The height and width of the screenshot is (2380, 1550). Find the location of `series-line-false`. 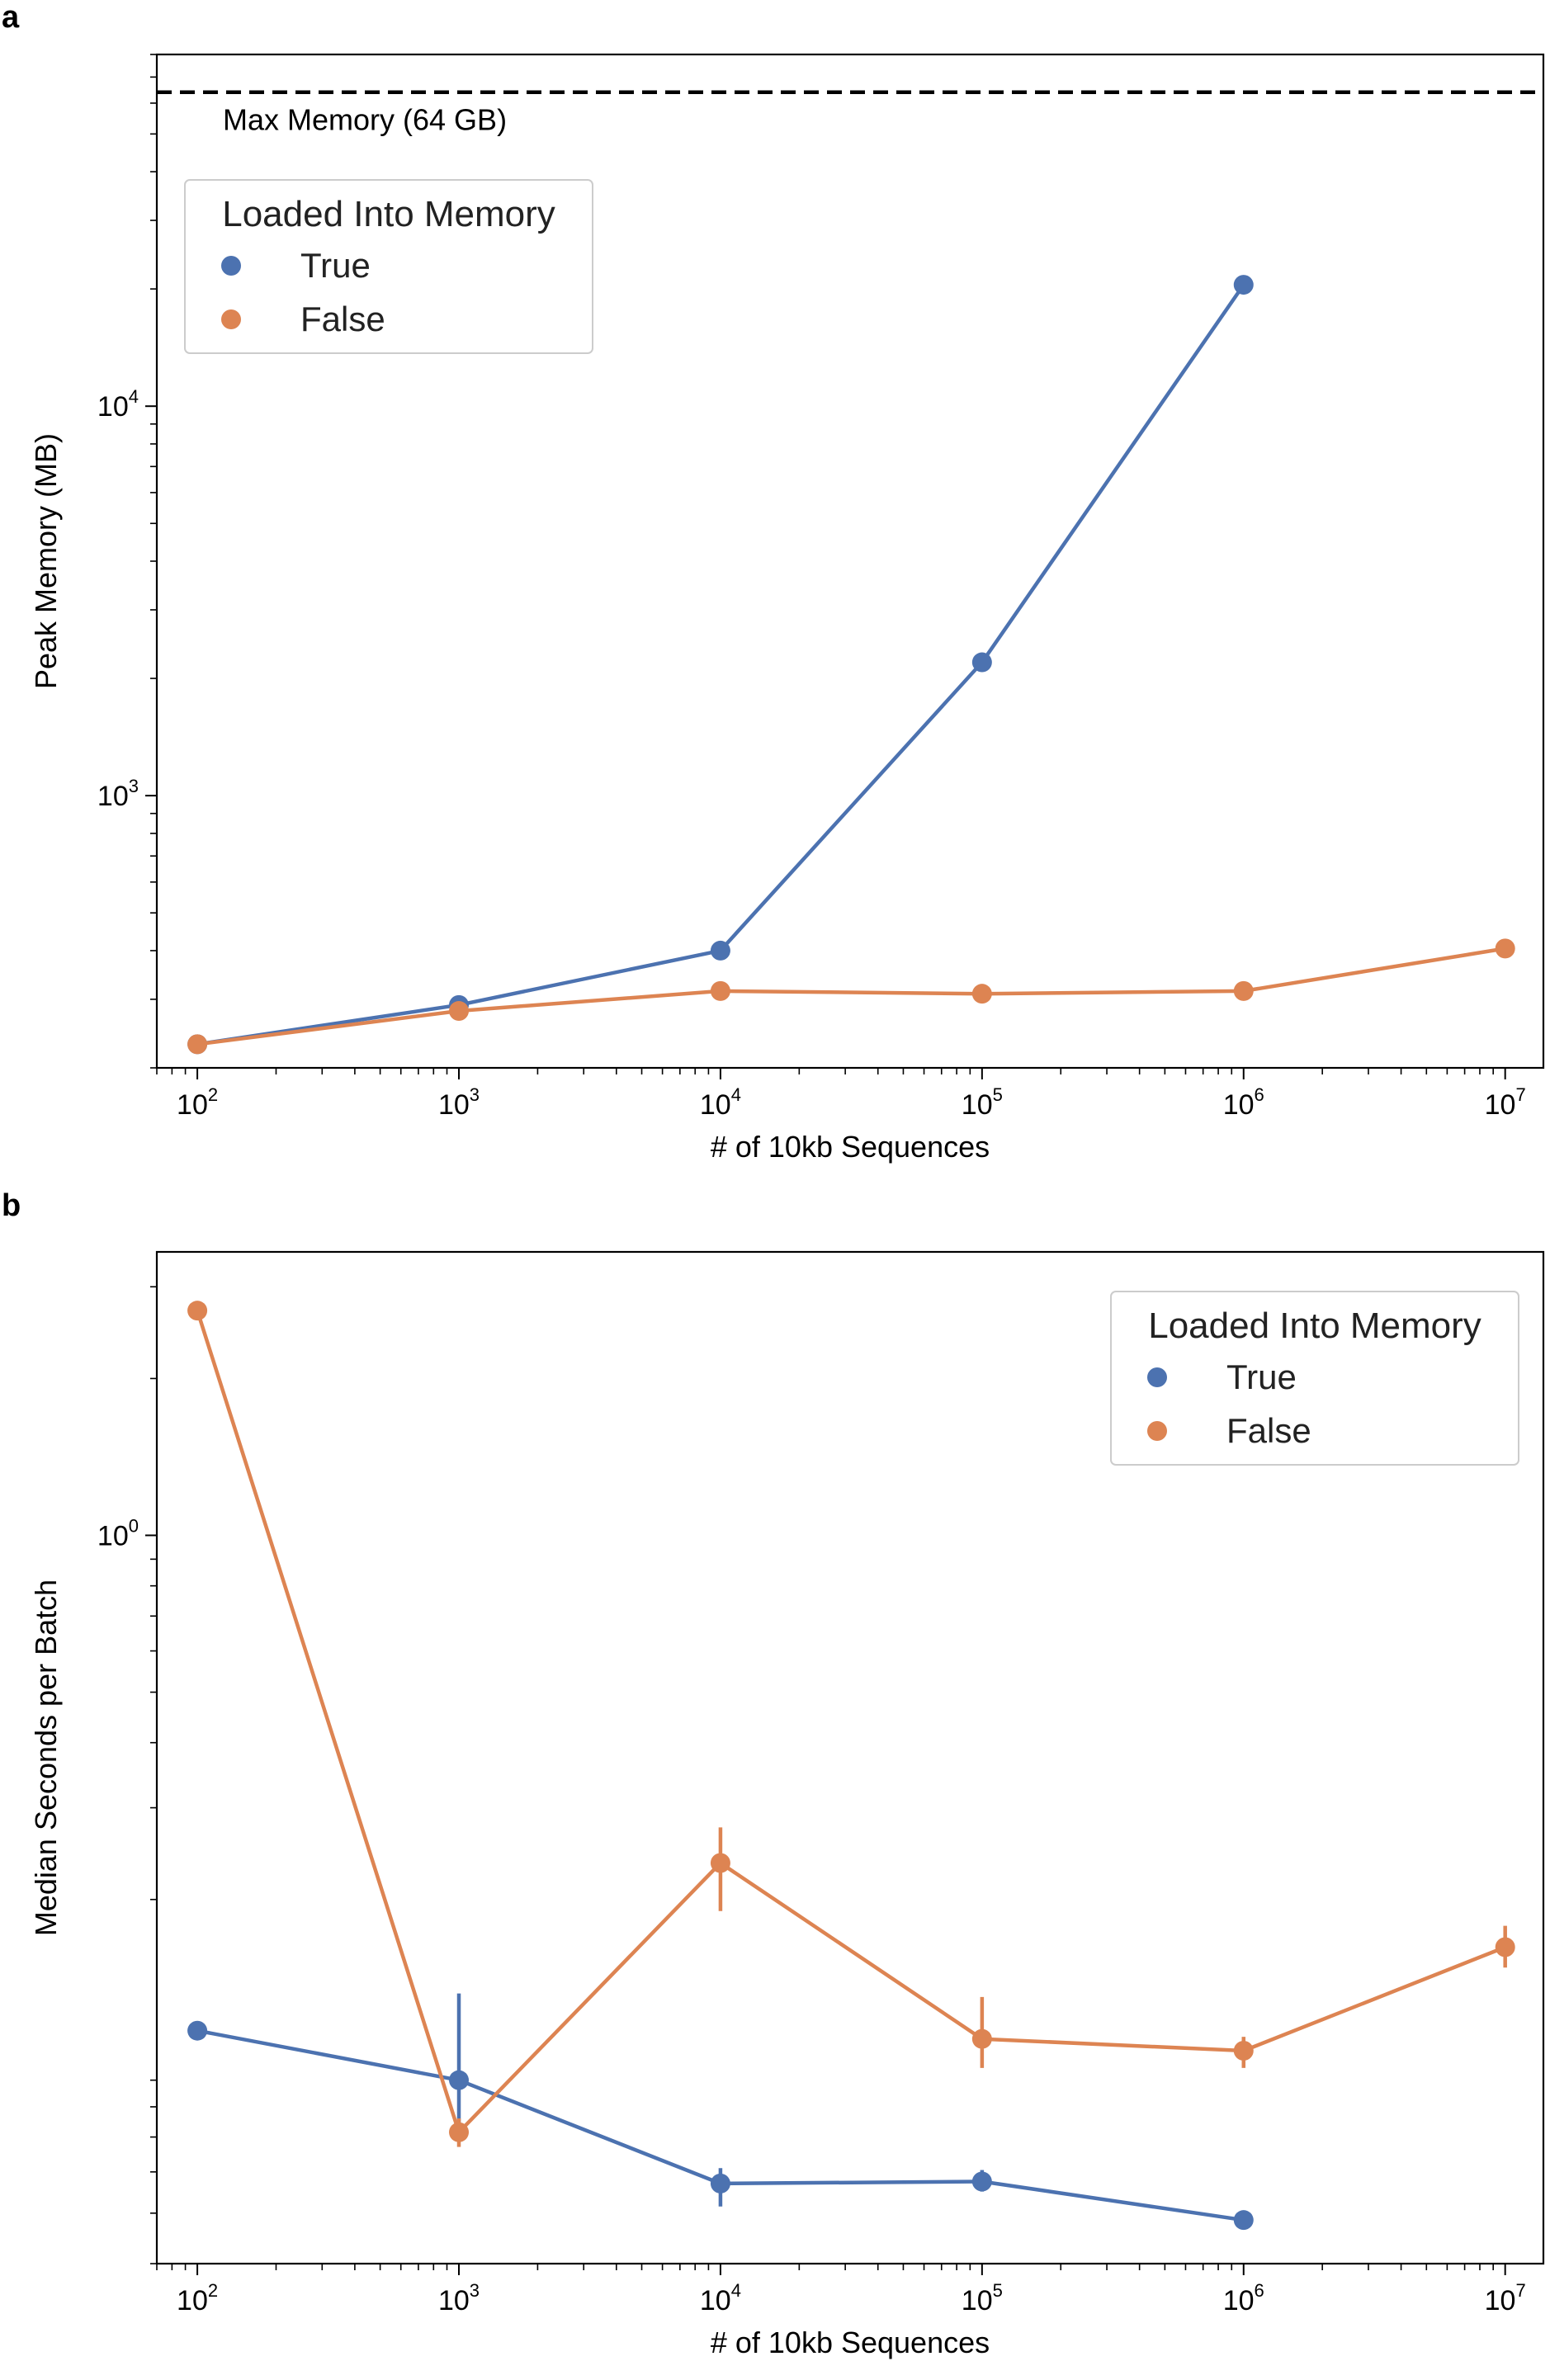

series-line-false is located at coordinates (851, 996).